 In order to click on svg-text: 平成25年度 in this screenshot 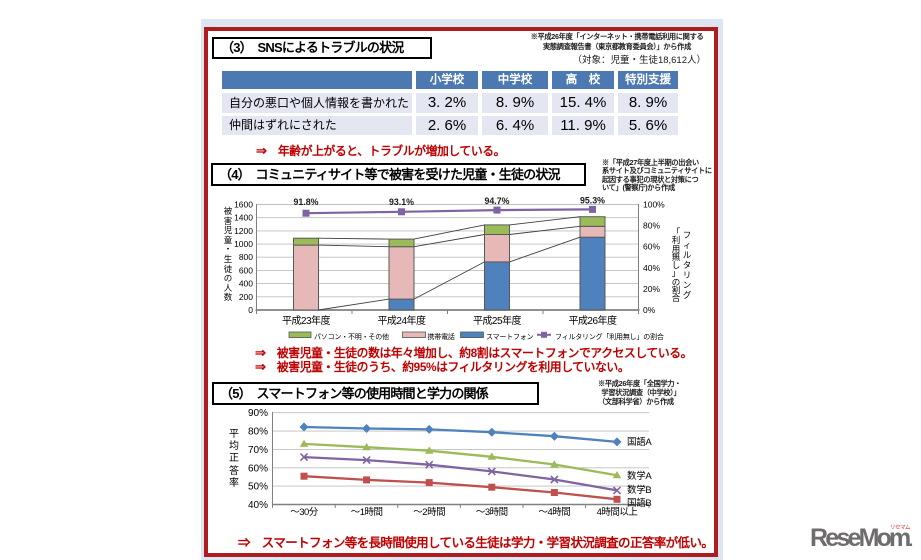, I will do `click(497, 320)`.